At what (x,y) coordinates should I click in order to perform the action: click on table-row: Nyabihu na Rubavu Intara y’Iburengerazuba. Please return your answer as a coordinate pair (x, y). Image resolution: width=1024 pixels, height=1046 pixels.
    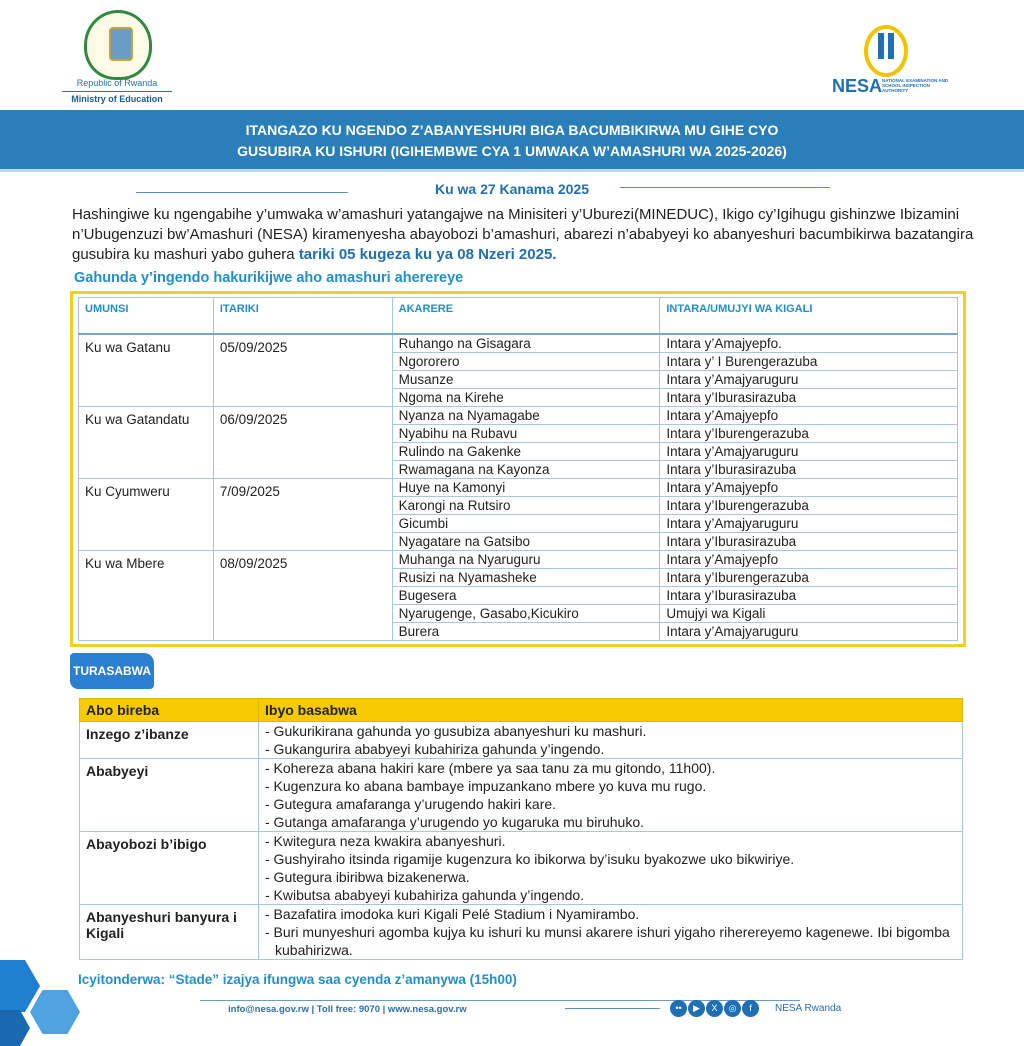
    Looking at the image, I should click on (518, 433).